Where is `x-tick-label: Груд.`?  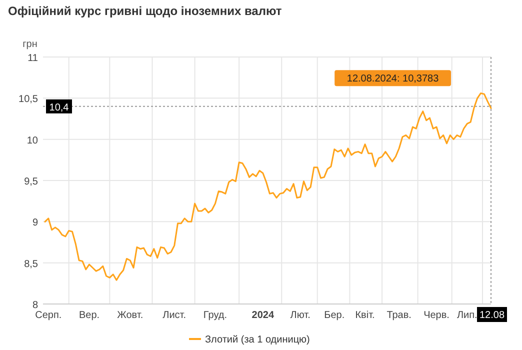
x-tick-label: Груд. is located at coordinates (215, 315).